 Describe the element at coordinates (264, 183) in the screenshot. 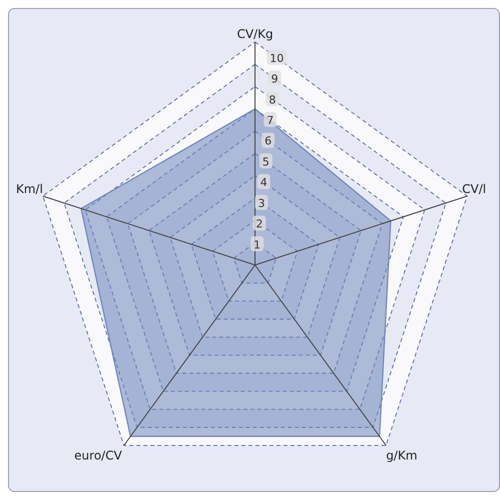

I see `y-tick-label: 4` at that location.